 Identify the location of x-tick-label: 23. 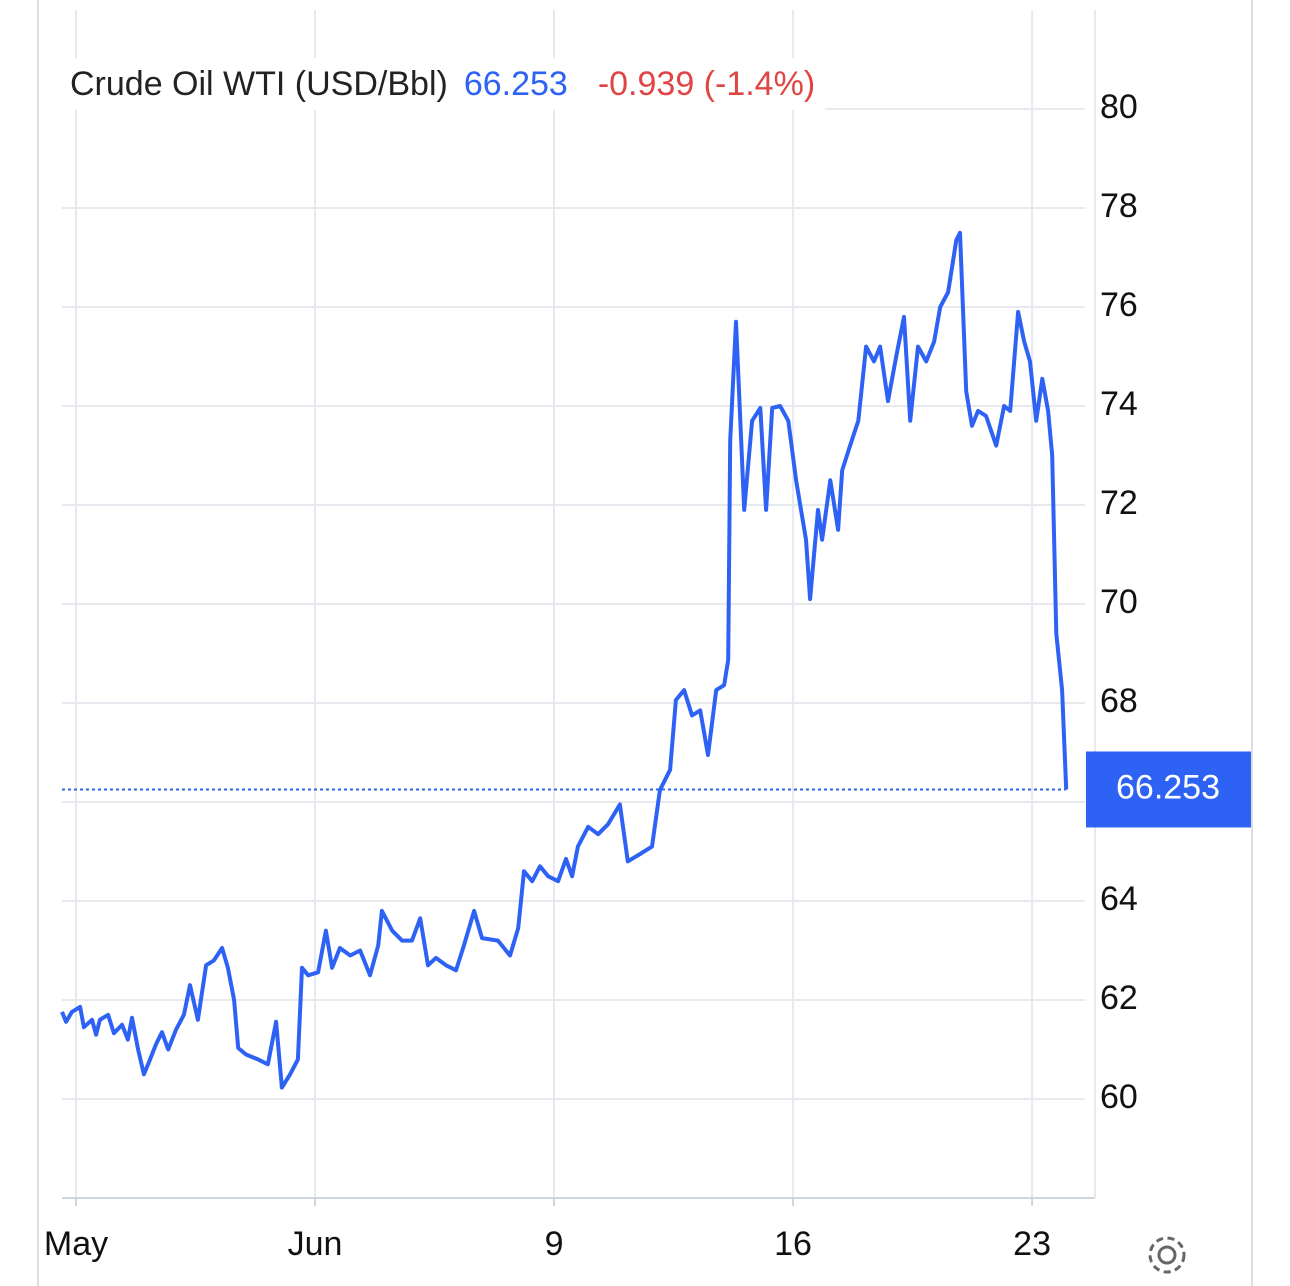
(1032, 1244).